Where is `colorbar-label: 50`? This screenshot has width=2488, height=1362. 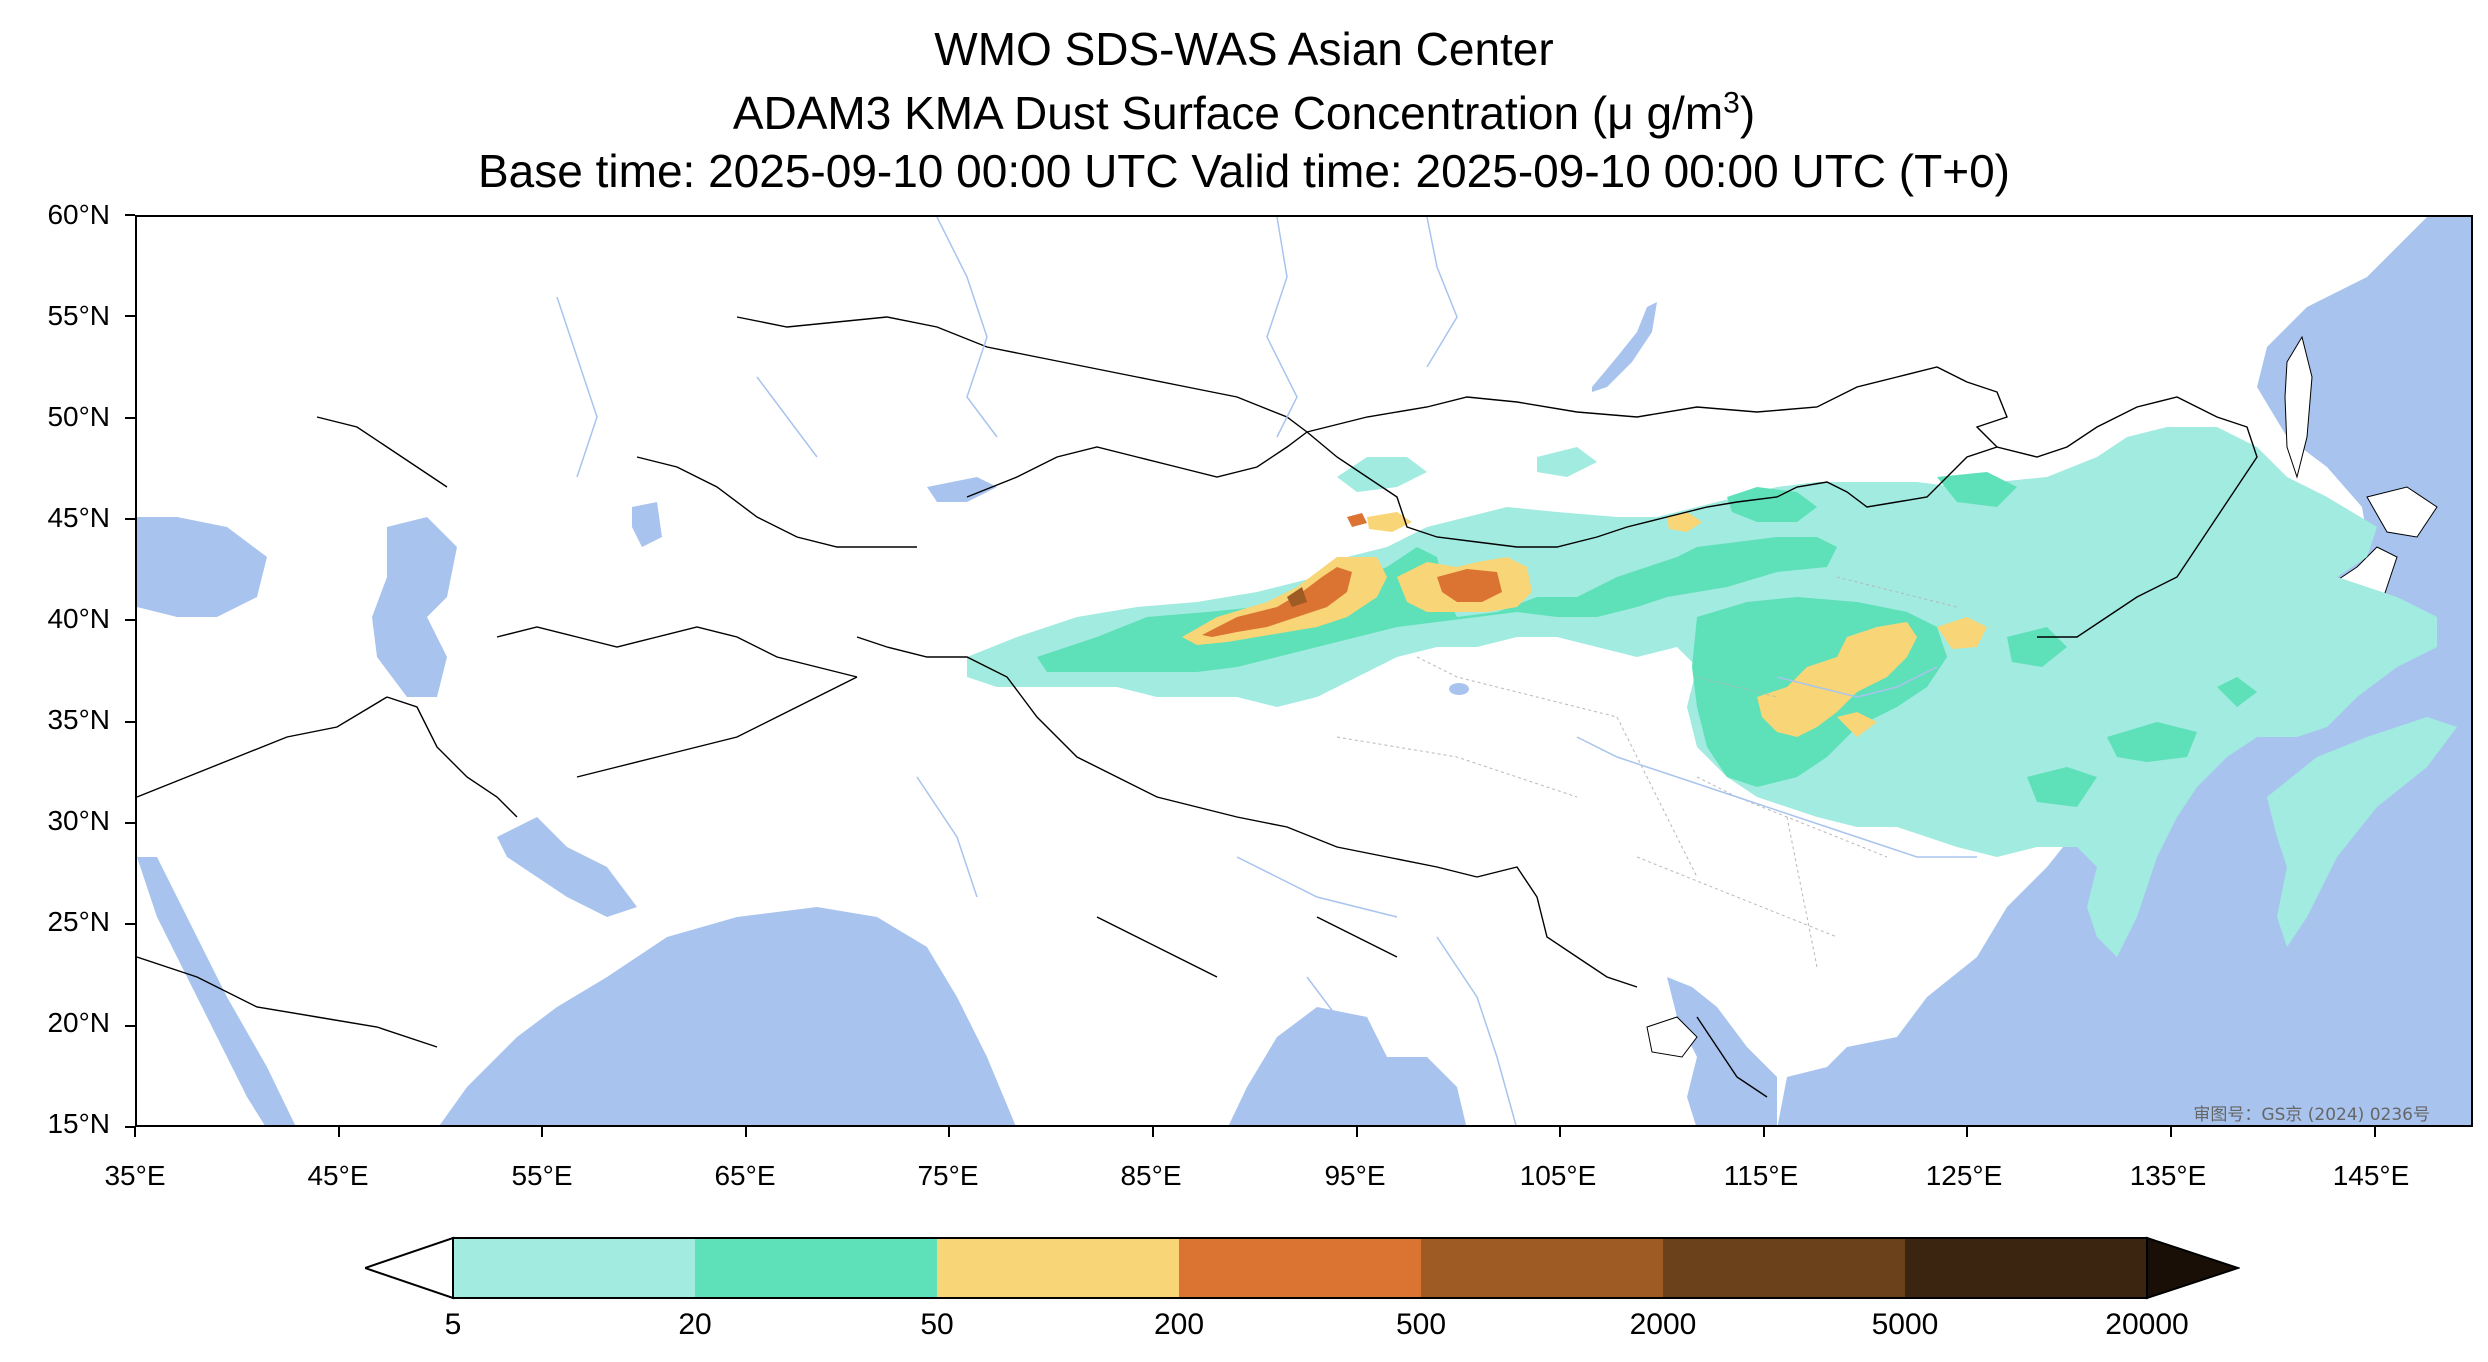
colorbar-label: 50 is located at coordinates (937, 1324).